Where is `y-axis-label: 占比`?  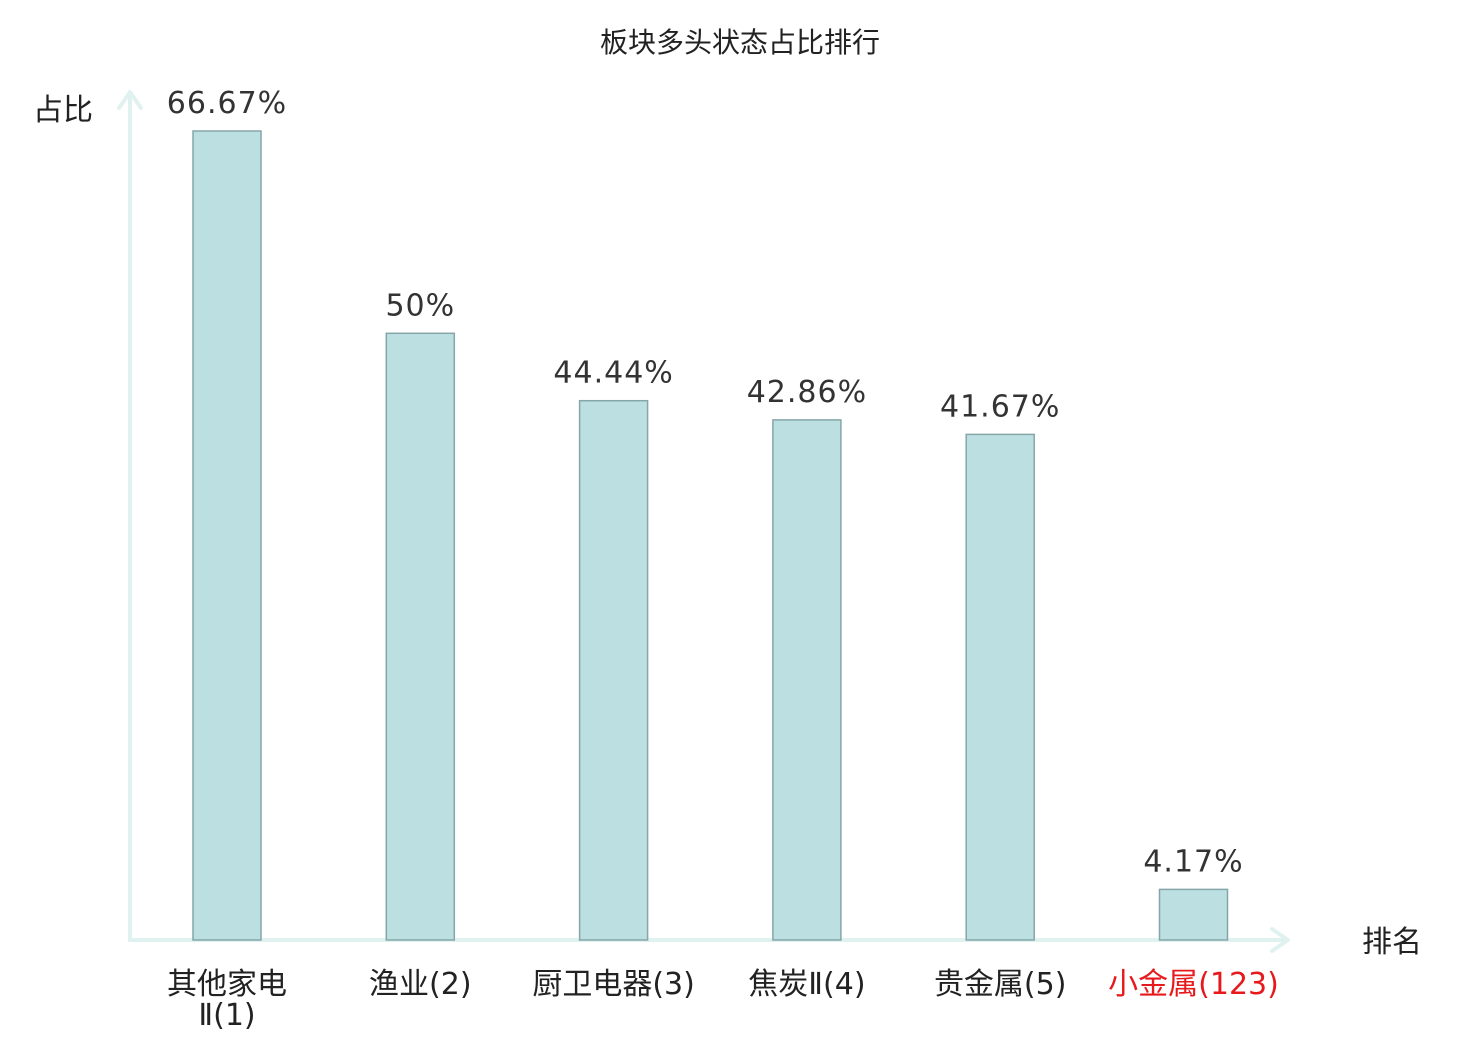 y-axis-label: 占比 is located at coordinates (63, 110).